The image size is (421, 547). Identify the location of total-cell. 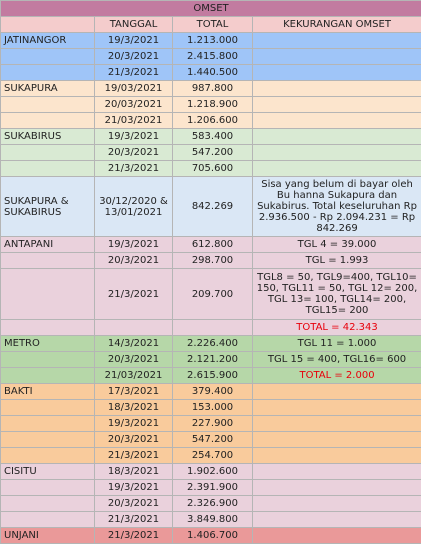
(212, 327).